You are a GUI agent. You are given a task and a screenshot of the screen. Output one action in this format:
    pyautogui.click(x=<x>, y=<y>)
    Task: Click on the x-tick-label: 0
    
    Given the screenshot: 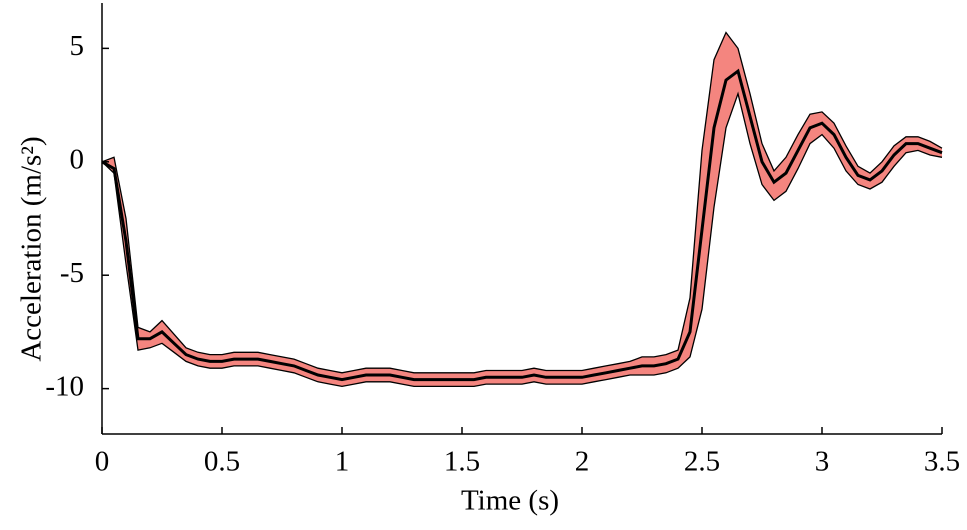 What is the action you would take?
    pyautogui.click(x=102, y=462)
    